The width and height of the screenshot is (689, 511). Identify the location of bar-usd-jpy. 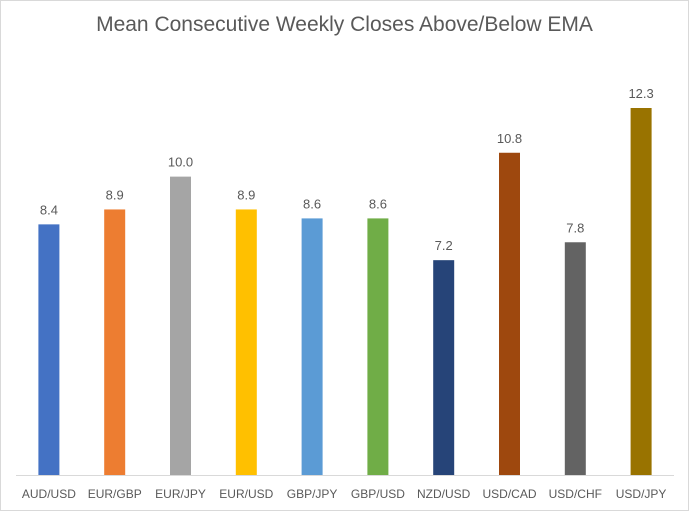
(641, 291).